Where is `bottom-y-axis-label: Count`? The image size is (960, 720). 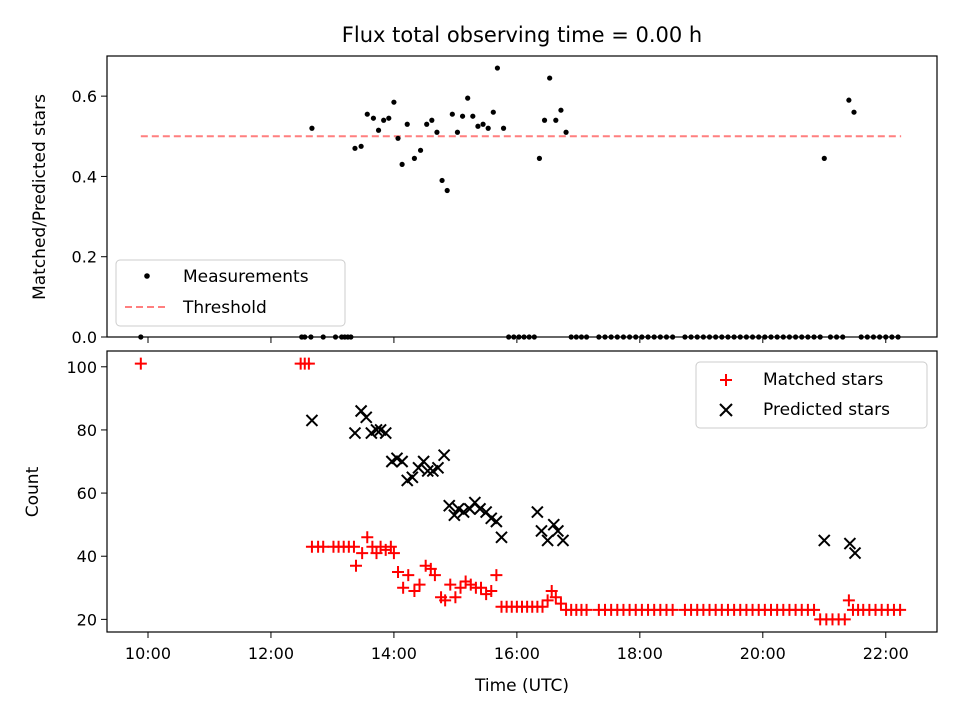 bottom-y-axis-label: Count is located at coordinates (33, 491).